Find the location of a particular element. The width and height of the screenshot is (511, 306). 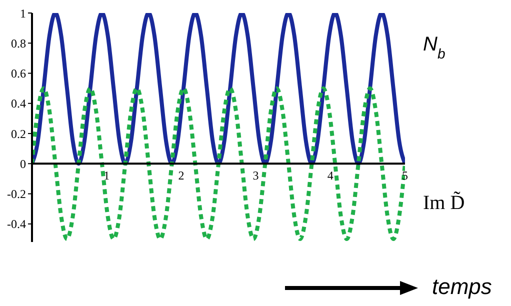

x-tick-label: 5 is located at coordinates (405, 175).